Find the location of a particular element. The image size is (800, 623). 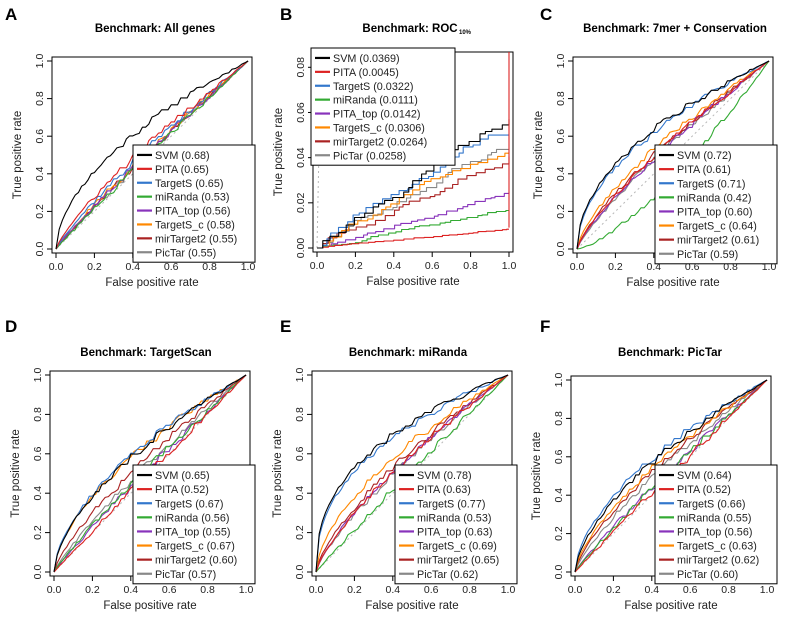

legend-entry: PITA_top (0.63) is located at coordinates (454, 532).